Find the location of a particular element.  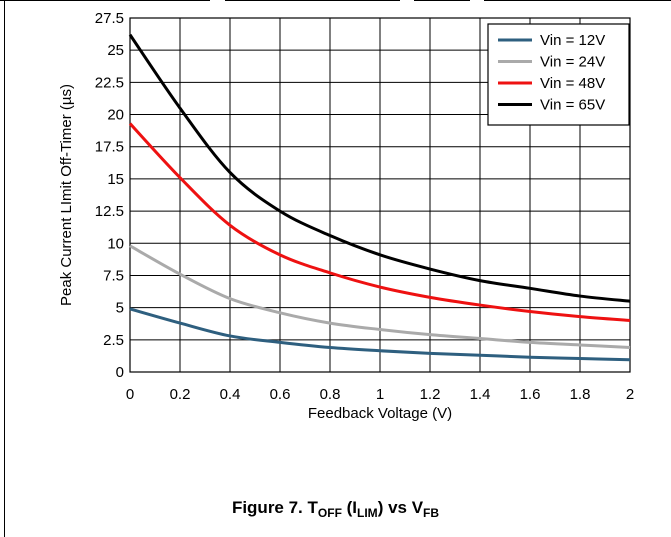

y-tick-label: 27.5 is located at coordinates (109, 18).